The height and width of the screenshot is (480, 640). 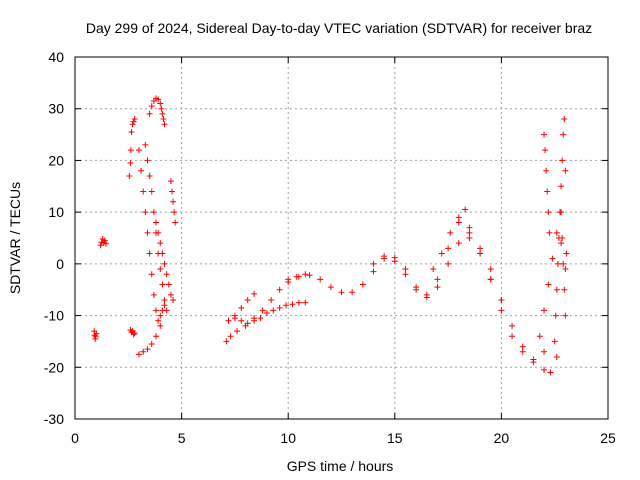 I want to click on y-tick-label: -10, so click(x=54, y=316).